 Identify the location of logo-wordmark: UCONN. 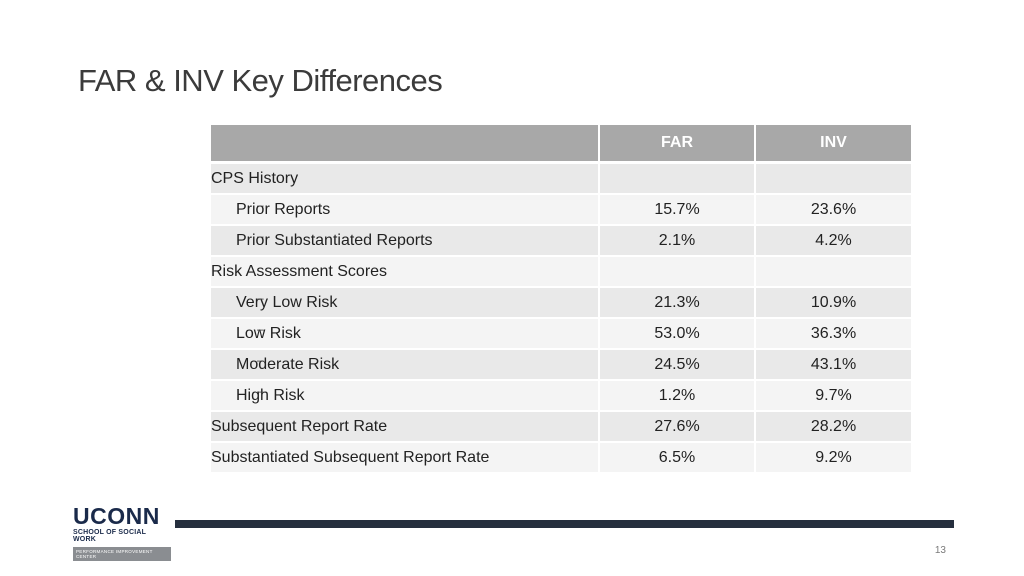
(116, 516).